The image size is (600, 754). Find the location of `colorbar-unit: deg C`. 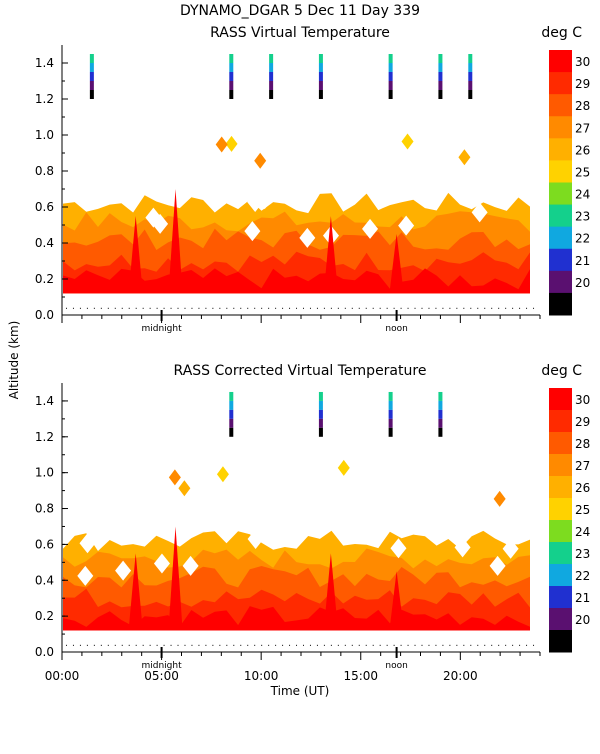

colorbar-unit: deg C is located at coordinates (561, 33).